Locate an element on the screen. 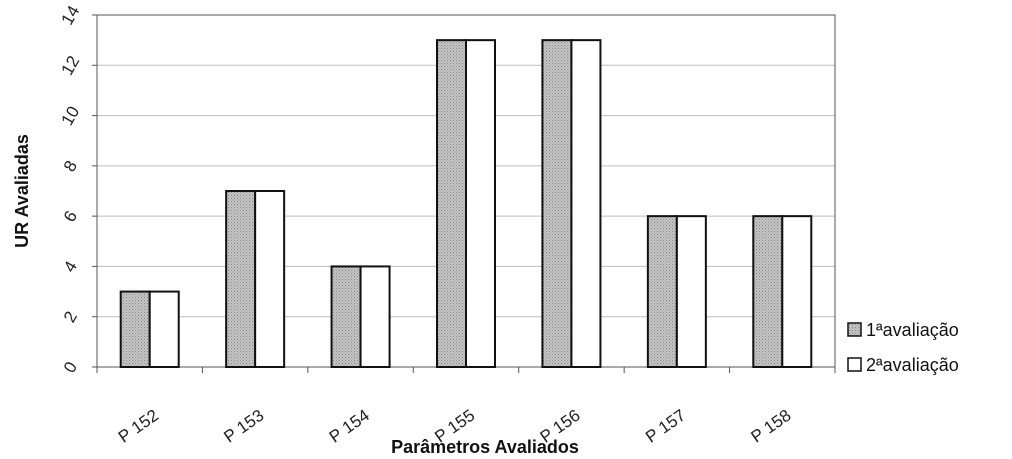 This screenshot has width=1012, height=459. y-tick-label: 8 is located at coordinates (70, 166).